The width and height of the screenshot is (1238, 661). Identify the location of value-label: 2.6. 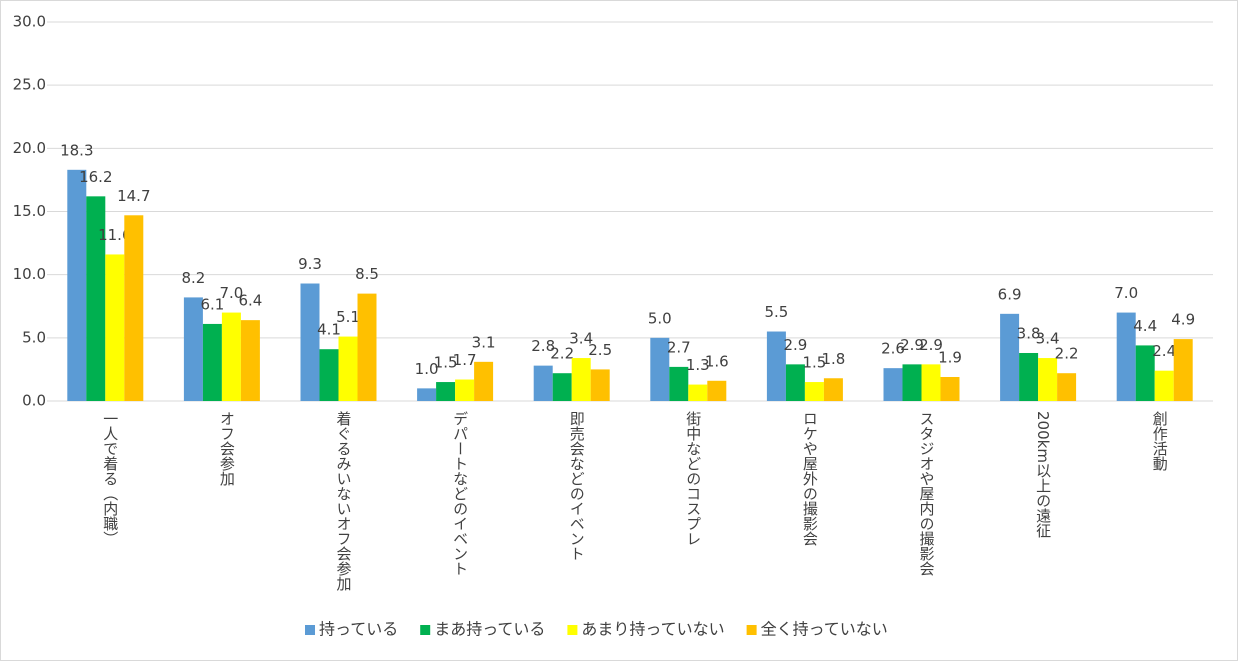
(893, 349).